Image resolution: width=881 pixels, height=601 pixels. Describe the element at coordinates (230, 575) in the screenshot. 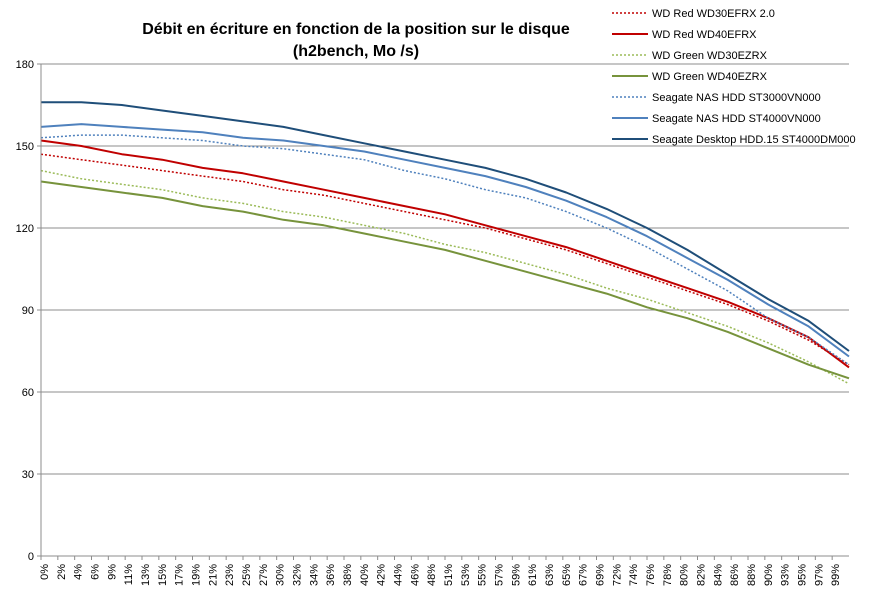

I see `x-tick-label: 23%` at that location.